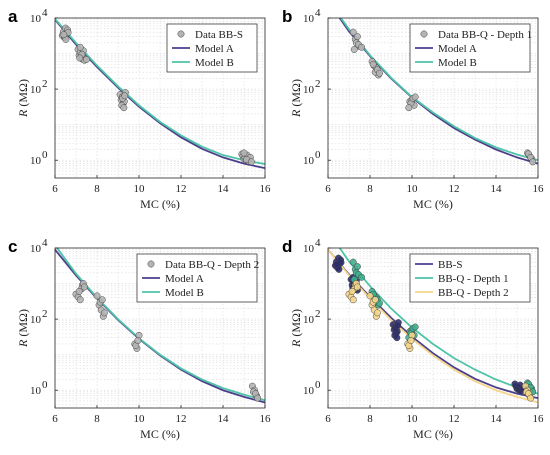 This screenshot has height=455, width=550. I want to click on legend-entry: Data BB-Q - Depth 2, so click(212, 265).